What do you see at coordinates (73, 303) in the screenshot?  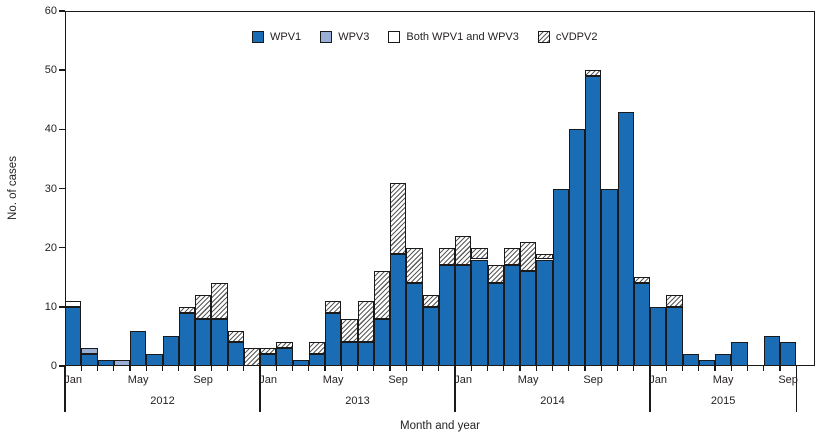 I see `bar-segment-both` at bounding box center [73, 303].